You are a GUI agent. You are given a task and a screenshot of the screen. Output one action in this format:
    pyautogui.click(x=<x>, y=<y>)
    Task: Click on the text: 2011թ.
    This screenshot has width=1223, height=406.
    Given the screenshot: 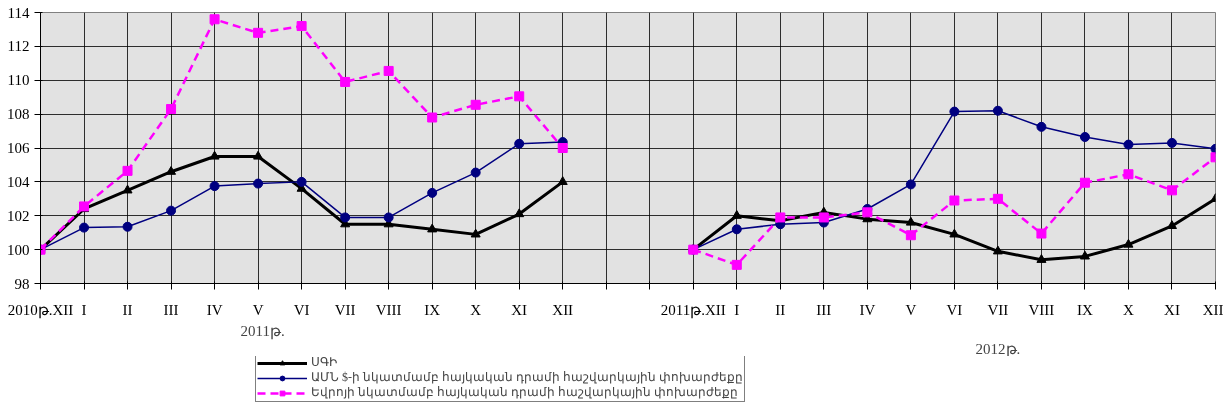 What is the action you would take?
    pyautogui.click(x=262, y=331)
    